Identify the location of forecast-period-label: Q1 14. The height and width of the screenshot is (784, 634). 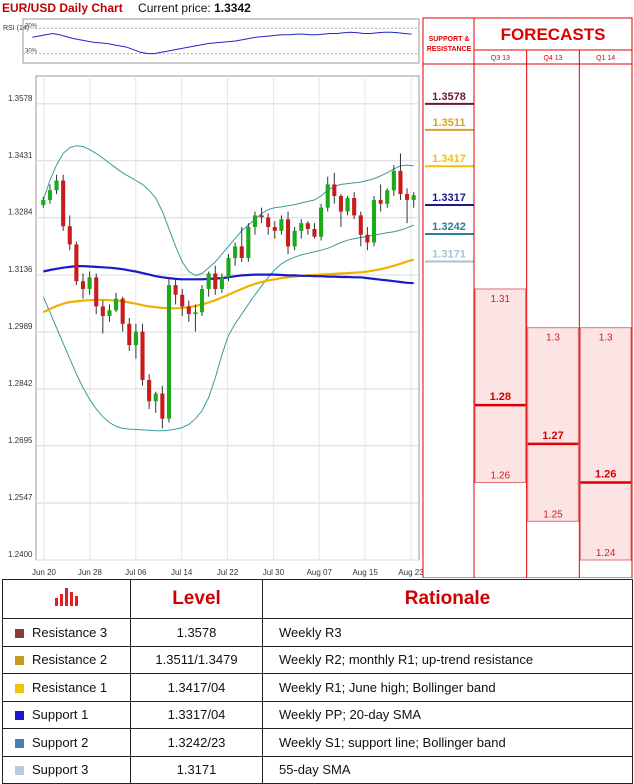
(605, 58).